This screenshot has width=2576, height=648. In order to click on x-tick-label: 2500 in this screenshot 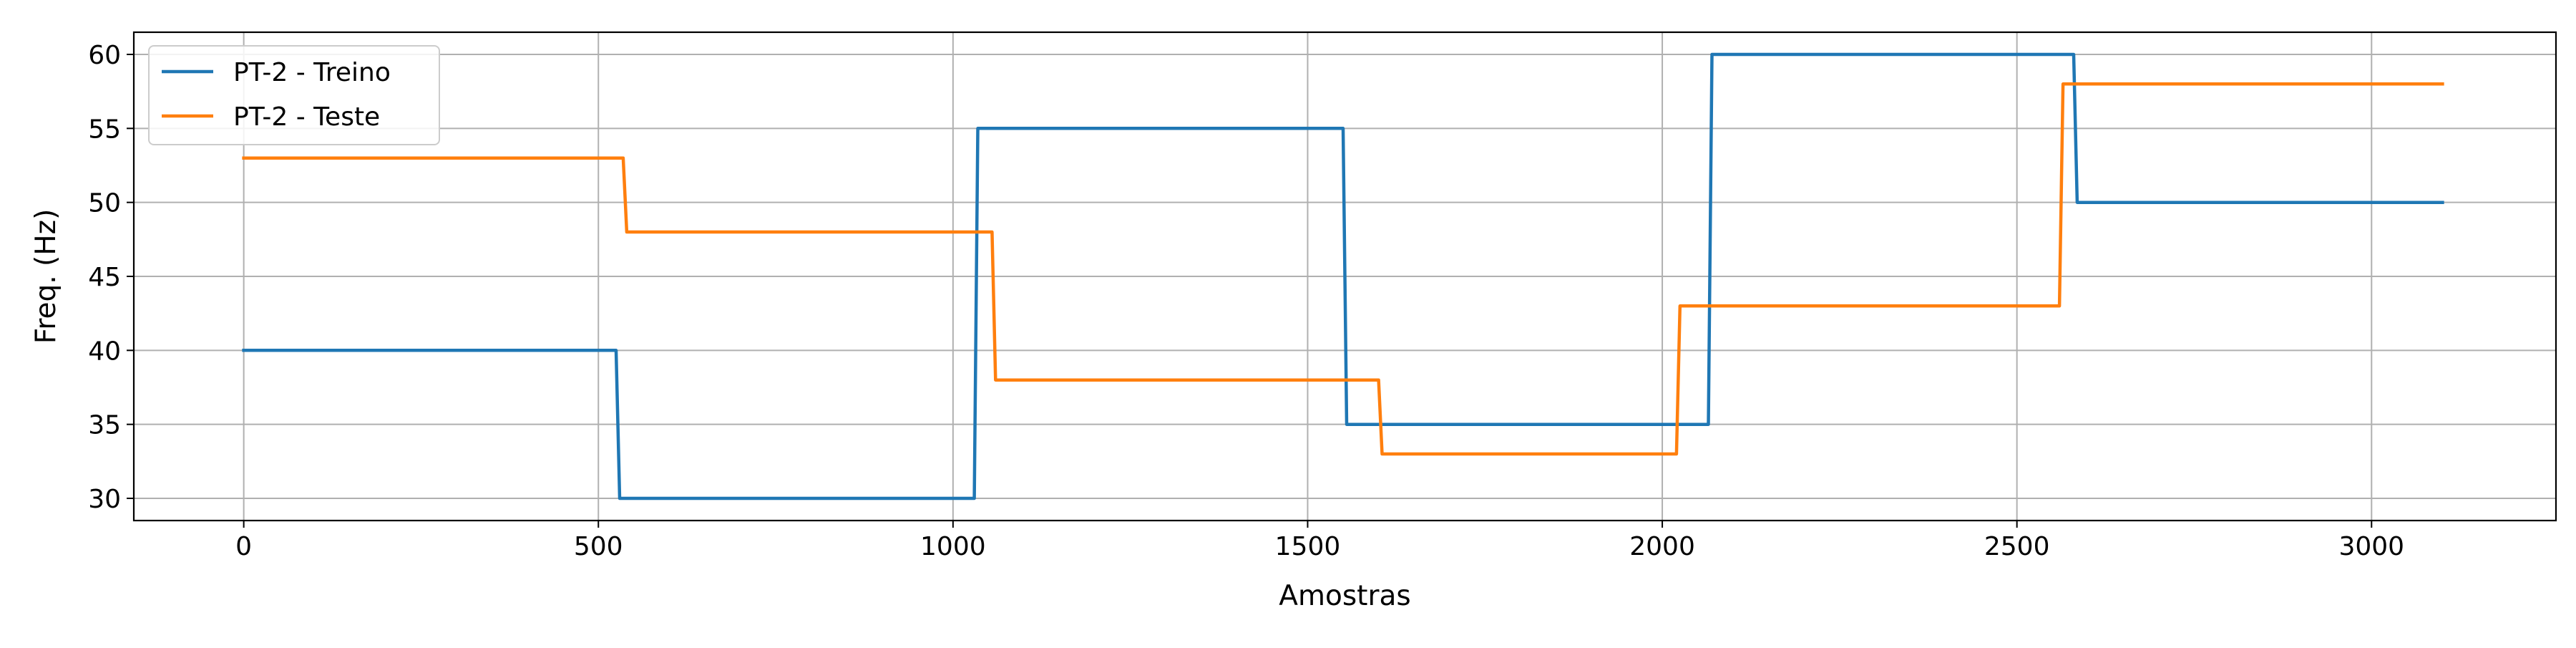, I will do `click(2017, 546)`.